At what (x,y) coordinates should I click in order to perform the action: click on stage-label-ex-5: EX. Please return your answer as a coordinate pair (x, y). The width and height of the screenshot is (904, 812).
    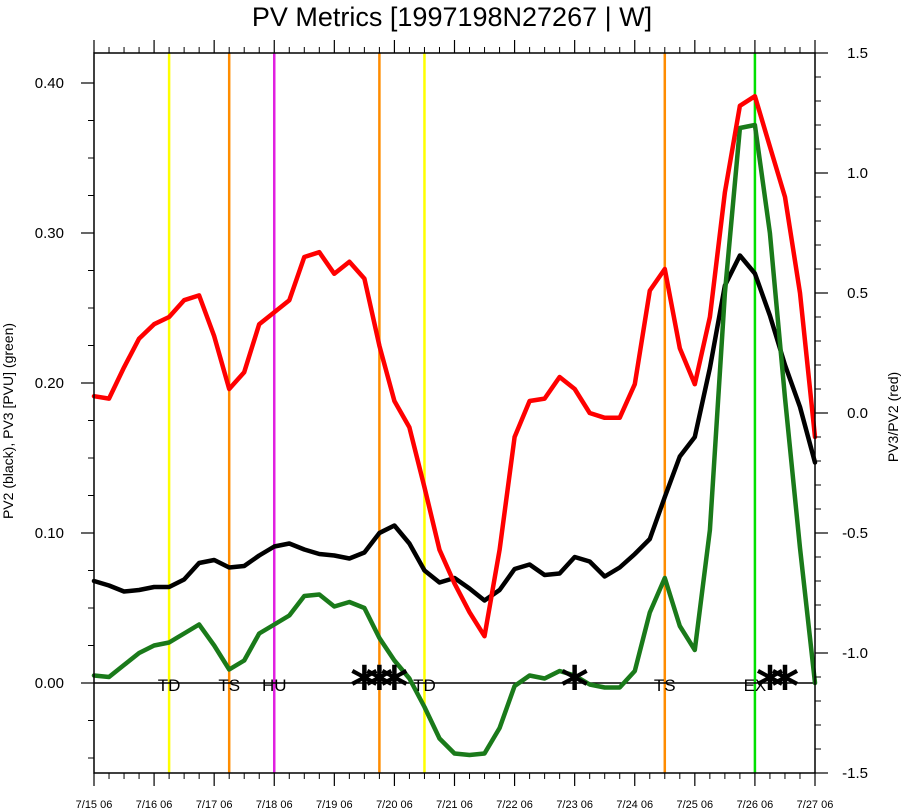
    Looking at the image, I should click on (755, 685).